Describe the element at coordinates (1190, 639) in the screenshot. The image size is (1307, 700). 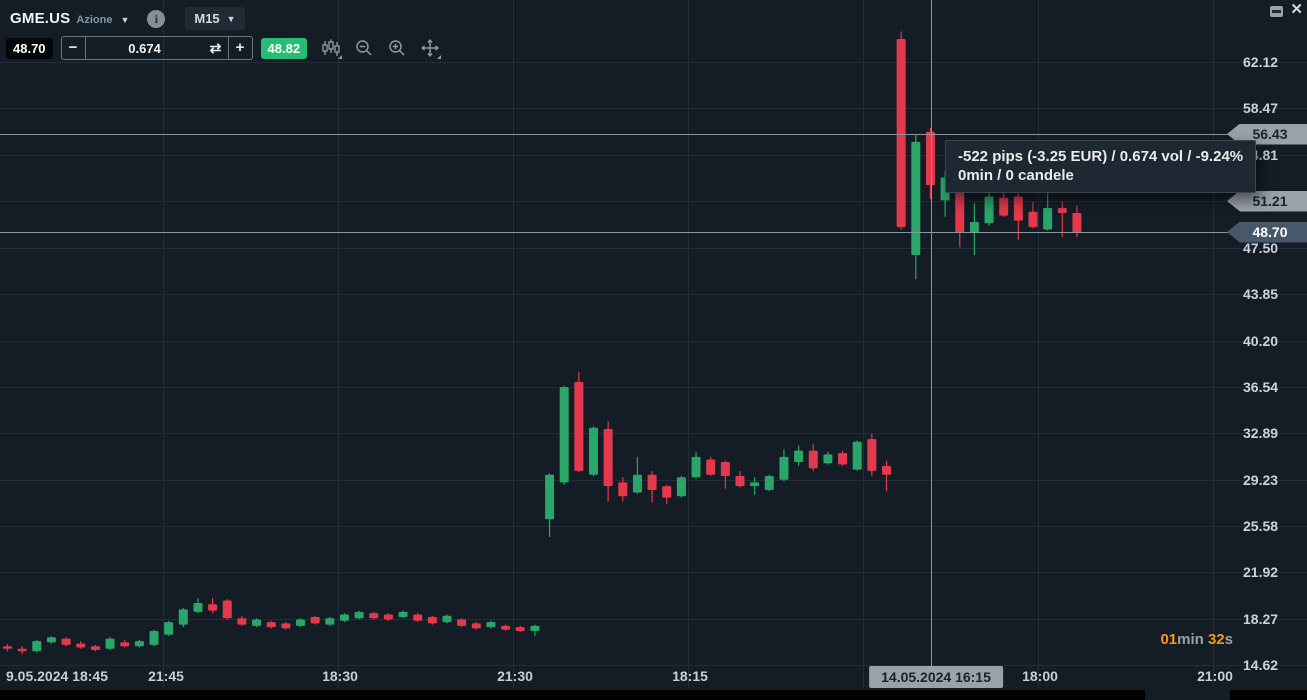
I see `countdown-min-unit: min` at that location.